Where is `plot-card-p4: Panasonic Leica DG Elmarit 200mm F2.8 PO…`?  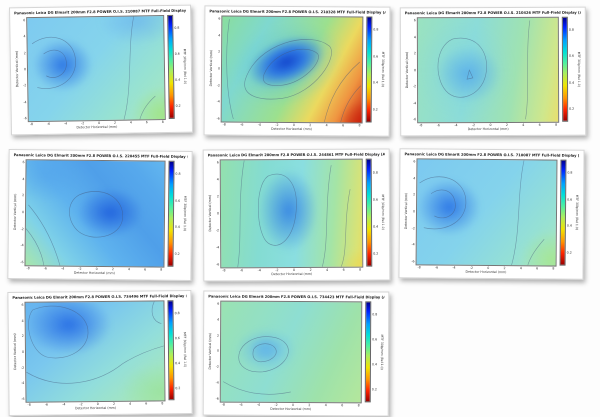 plot-card-p4: Panasonic Leica DG Elmarit 200mm F2.8 PO… is located at coordinates (100, 215).